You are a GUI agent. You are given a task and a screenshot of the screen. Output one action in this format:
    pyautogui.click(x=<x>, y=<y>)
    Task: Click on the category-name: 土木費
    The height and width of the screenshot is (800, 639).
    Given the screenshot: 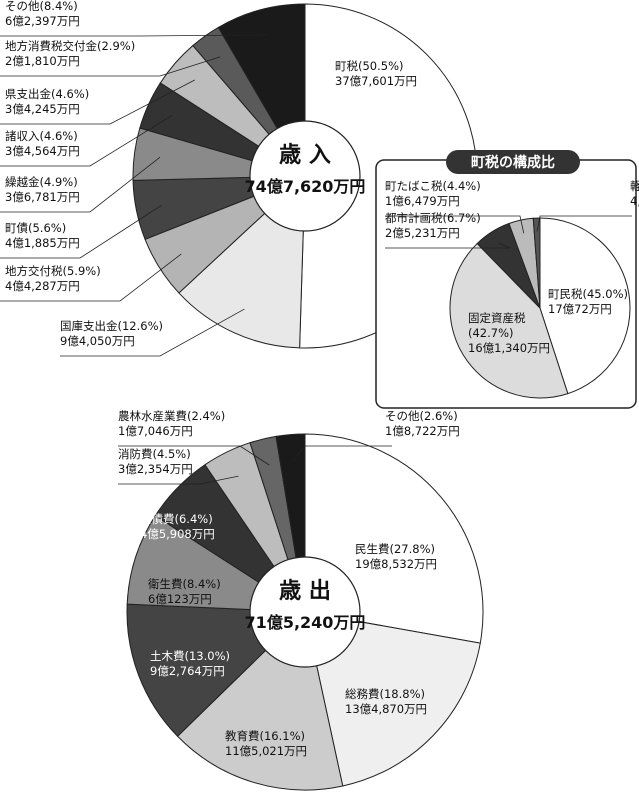 What is the action you would take?
    pyautogui.click(x=167, y=656)
    